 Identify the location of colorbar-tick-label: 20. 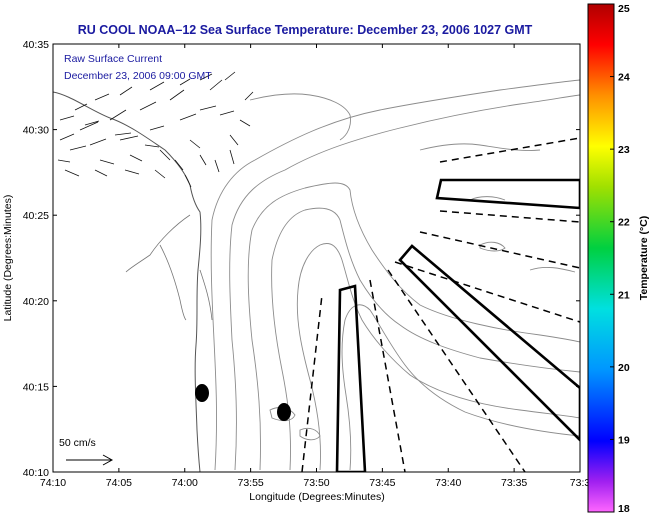
(624, 368).